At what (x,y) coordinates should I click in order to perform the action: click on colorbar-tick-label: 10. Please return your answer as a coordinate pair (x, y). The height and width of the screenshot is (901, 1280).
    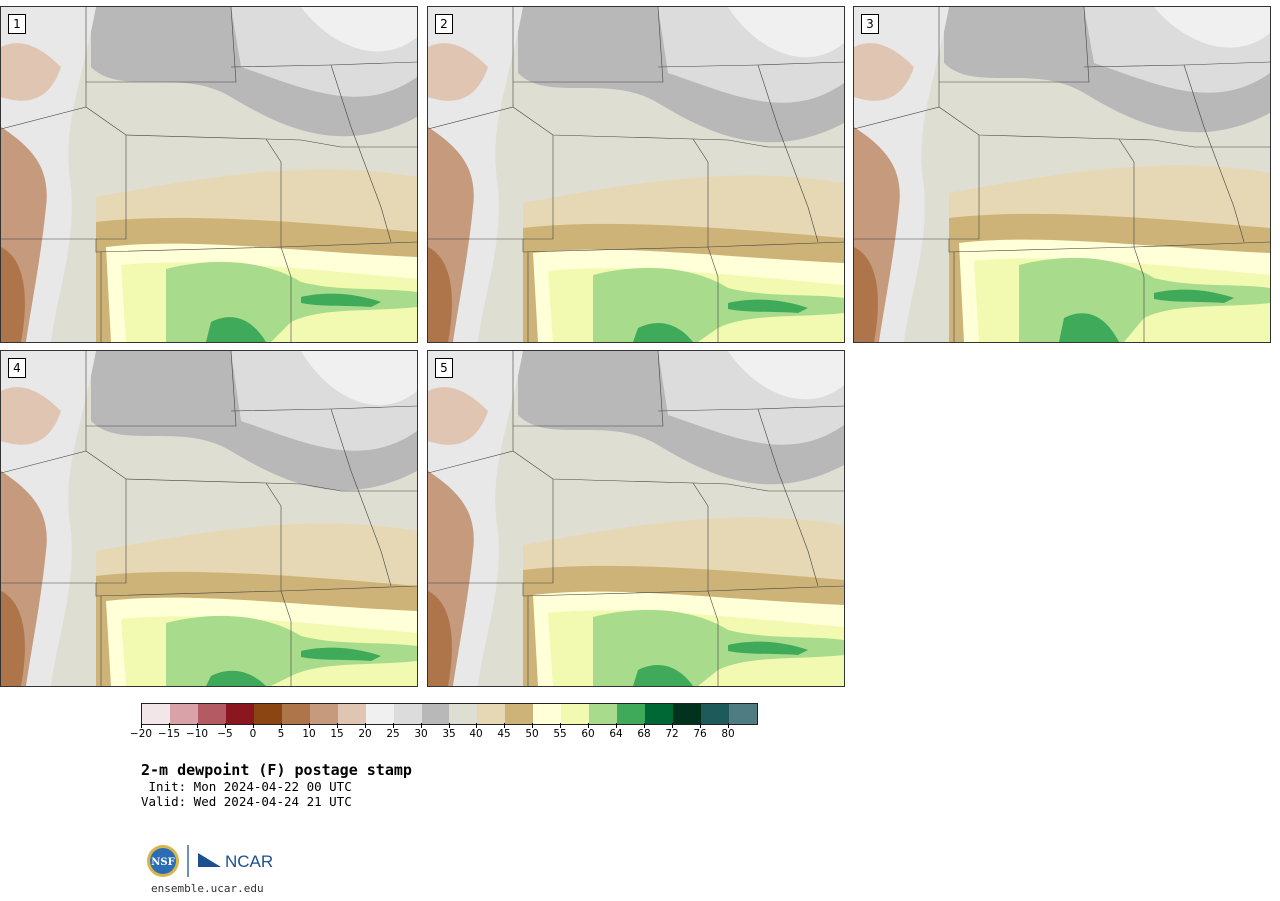
    Looking at the image, I should click on (309, 734).